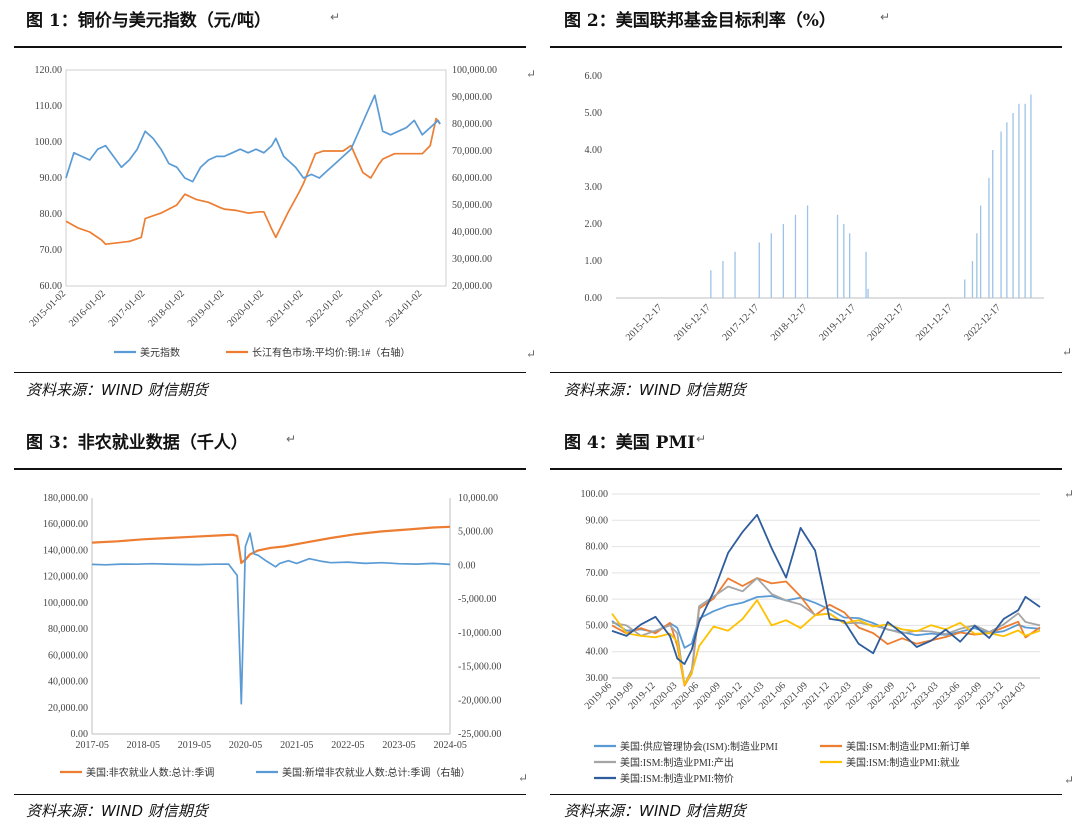  I want to click on y-right-tick-4: 60,000.00, so click(472, 178).